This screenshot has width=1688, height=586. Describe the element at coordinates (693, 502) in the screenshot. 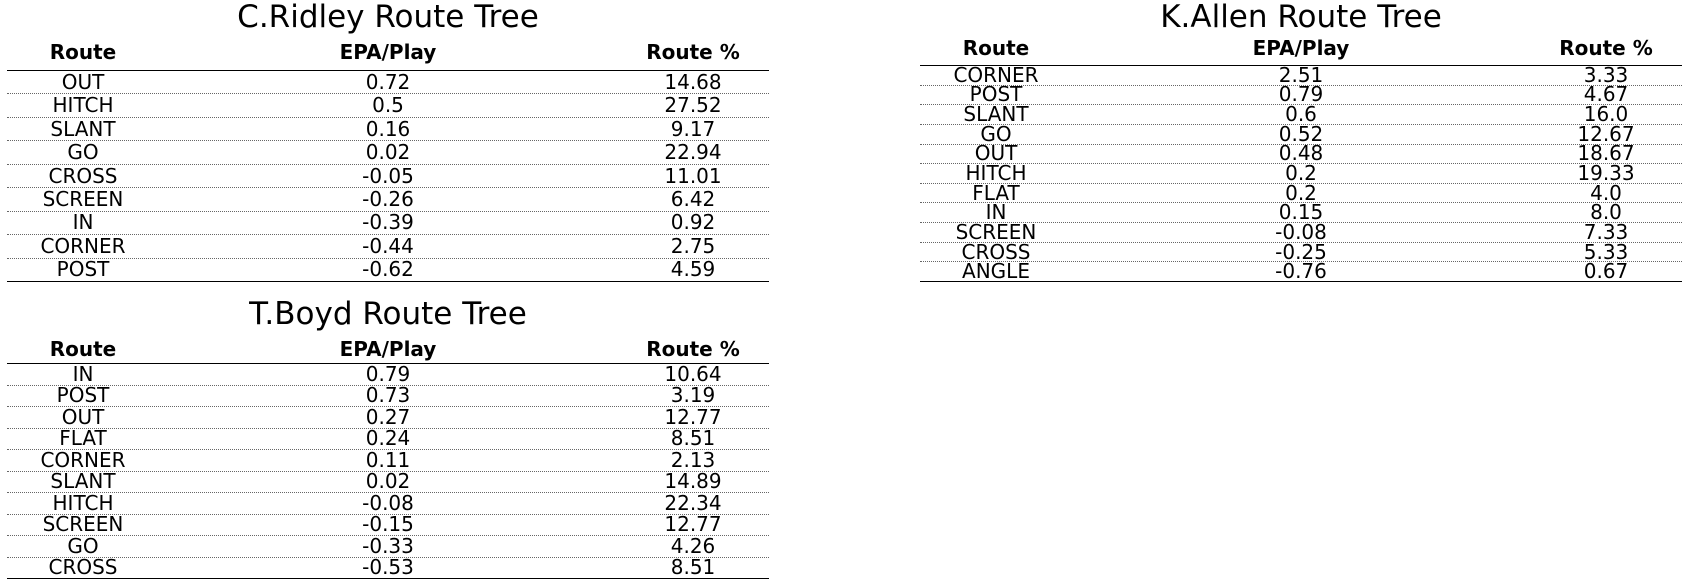

I see `route-pct-cell: 22.34` at that location.